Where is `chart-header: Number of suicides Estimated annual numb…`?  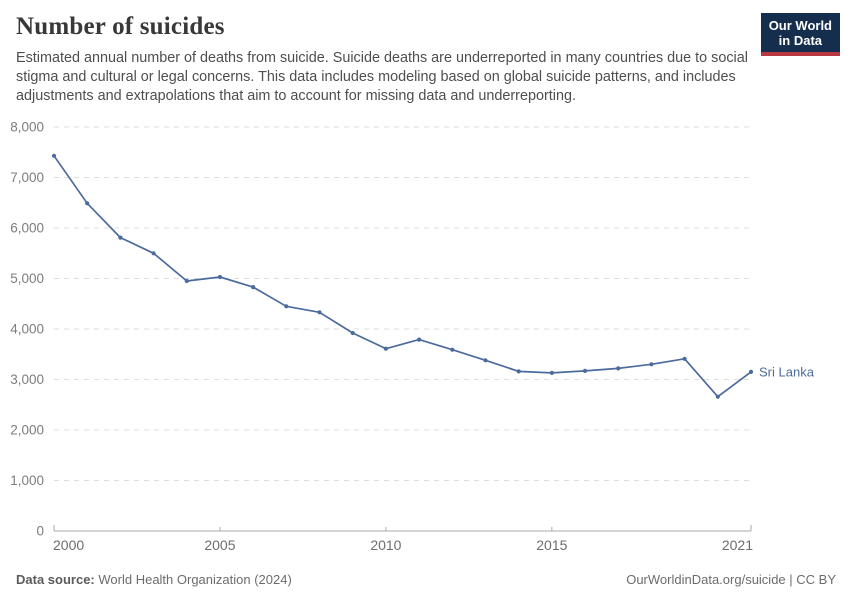
chart-header: Number of suicides Estimated annual numb… is located at coordinates (383, 59).